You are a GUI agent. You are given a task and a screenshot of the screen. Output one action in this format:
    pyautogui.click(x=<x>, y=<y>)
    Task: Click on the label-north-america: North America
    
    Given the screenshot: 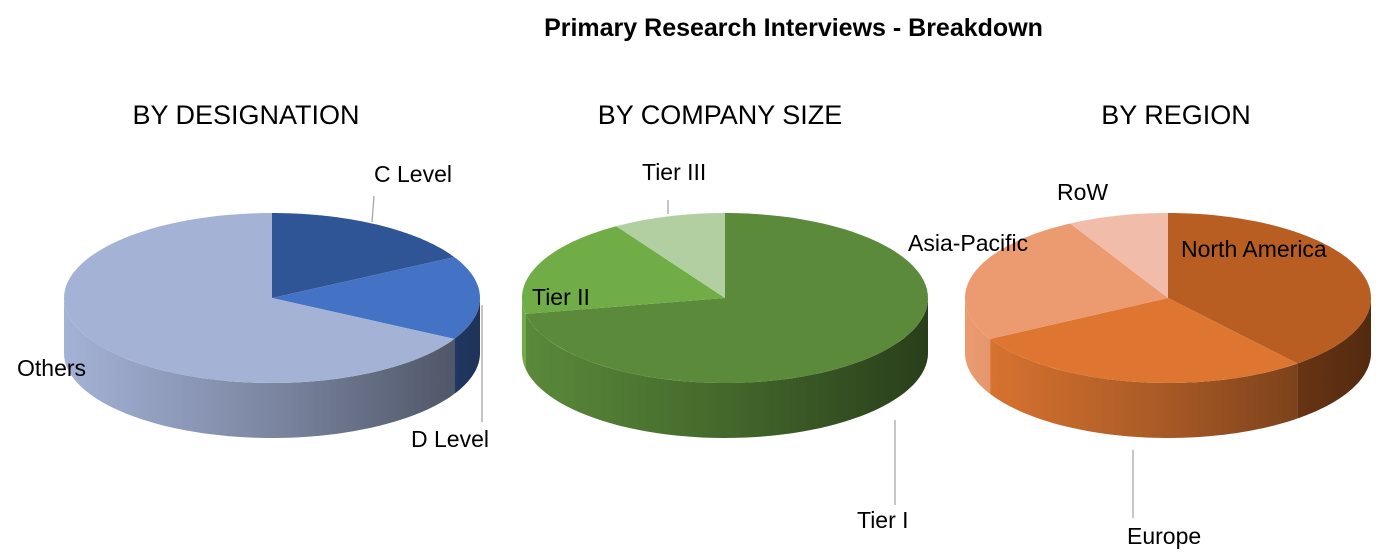 What is the action you would take?
    pyautogui.click(x=1254, y=249)
    